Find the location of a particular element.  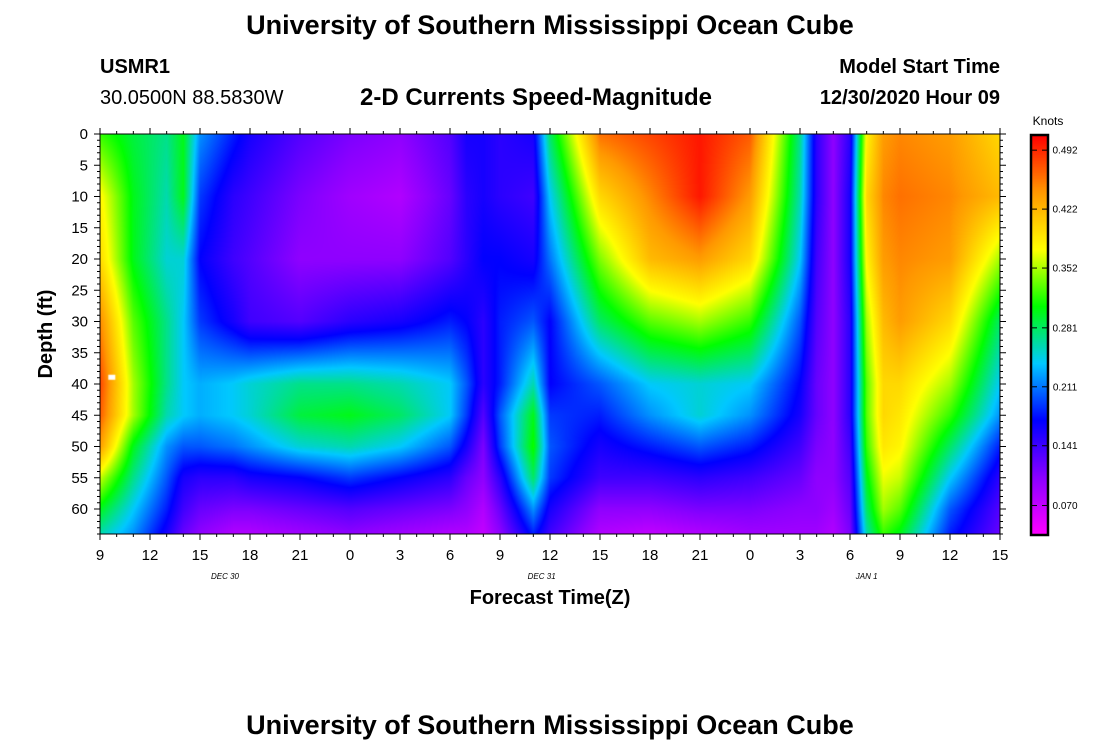

colorbar-frame is located at coordinates (1039, 335).